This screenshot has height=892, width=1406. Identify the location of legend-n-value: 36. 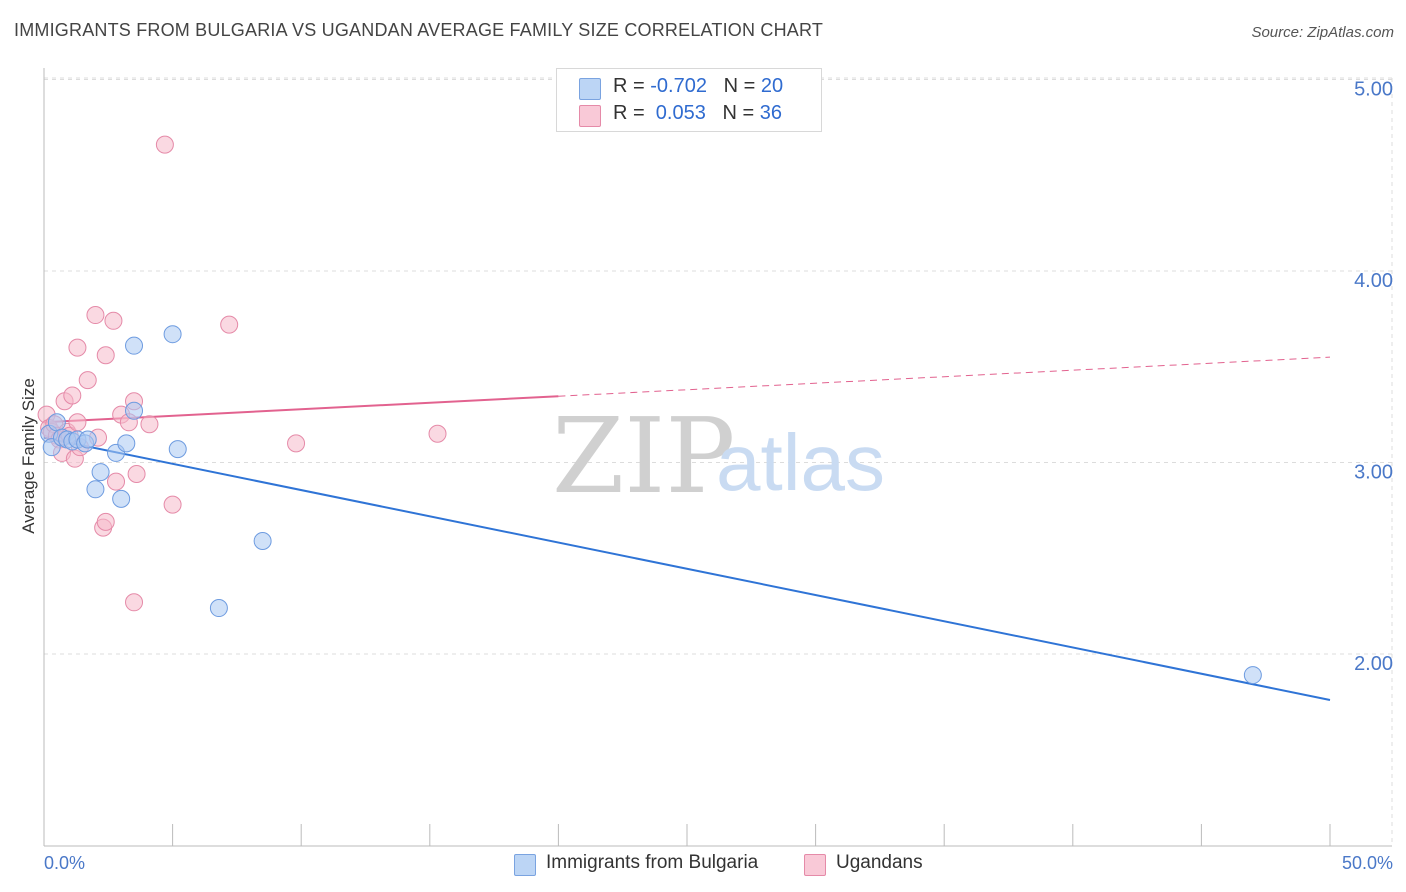
(771, 113).